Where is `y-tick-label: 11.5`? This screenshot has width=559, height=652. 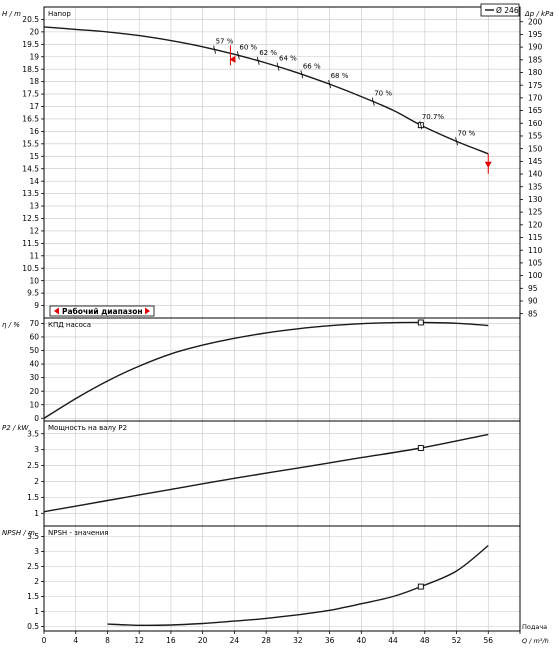
y-tick-label: 11.5 is located at coordinates (30, 243).